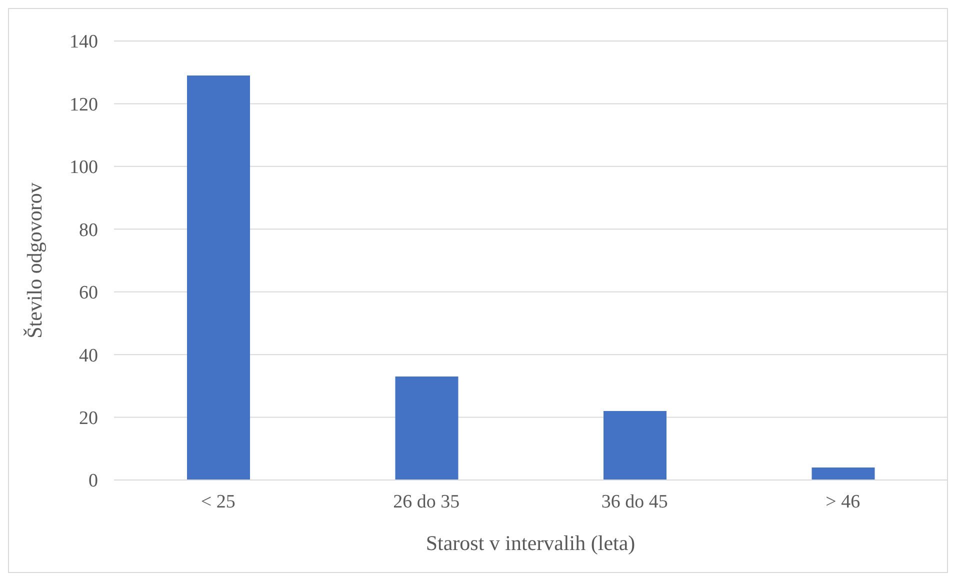 The height and width of the screenshot is (581, 957). Describe the element at coordinates (84, 42) in the screenshot. I see `y-tick-label: 140` at that location.